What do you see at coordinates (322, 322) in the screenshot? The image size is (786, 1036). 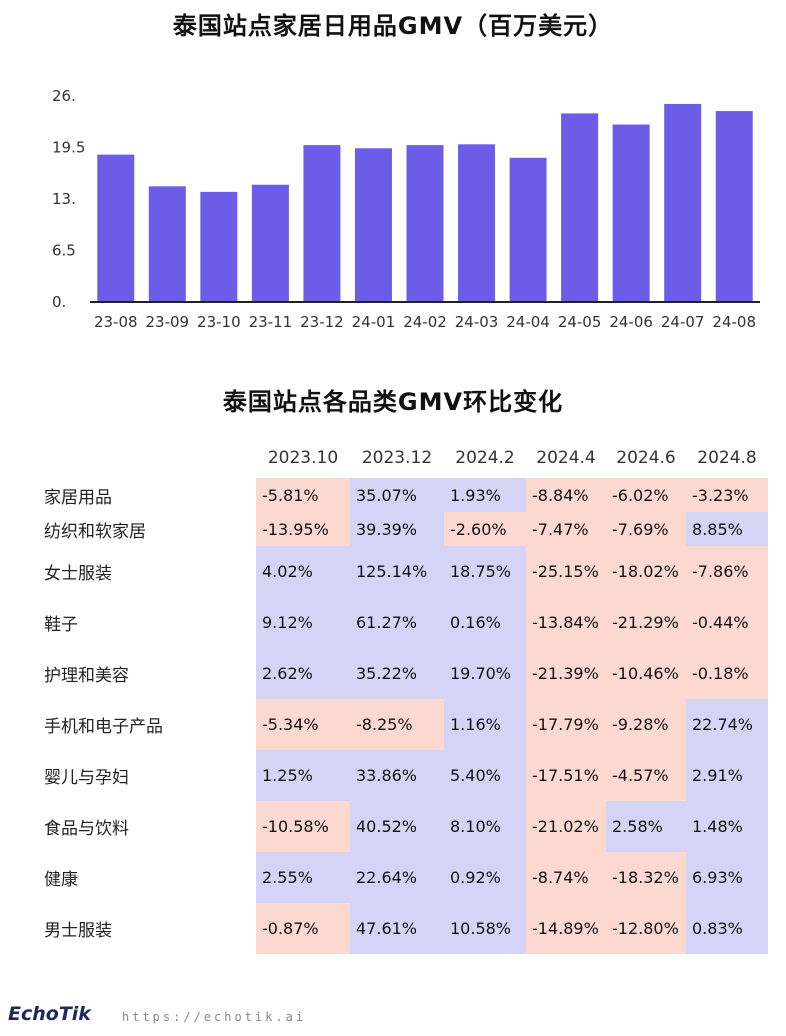 I see `x-tick-label: 23-12` at bounding box center [322, 322].